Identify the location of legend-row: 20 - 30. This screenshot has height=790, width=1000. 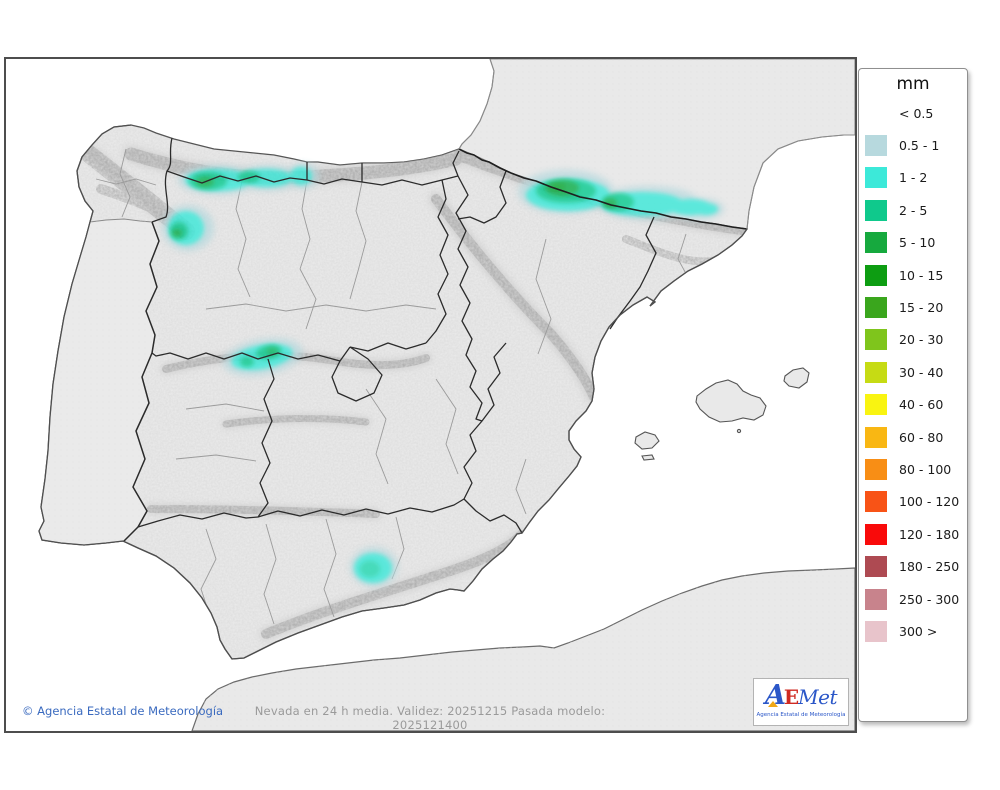
(913, 340).